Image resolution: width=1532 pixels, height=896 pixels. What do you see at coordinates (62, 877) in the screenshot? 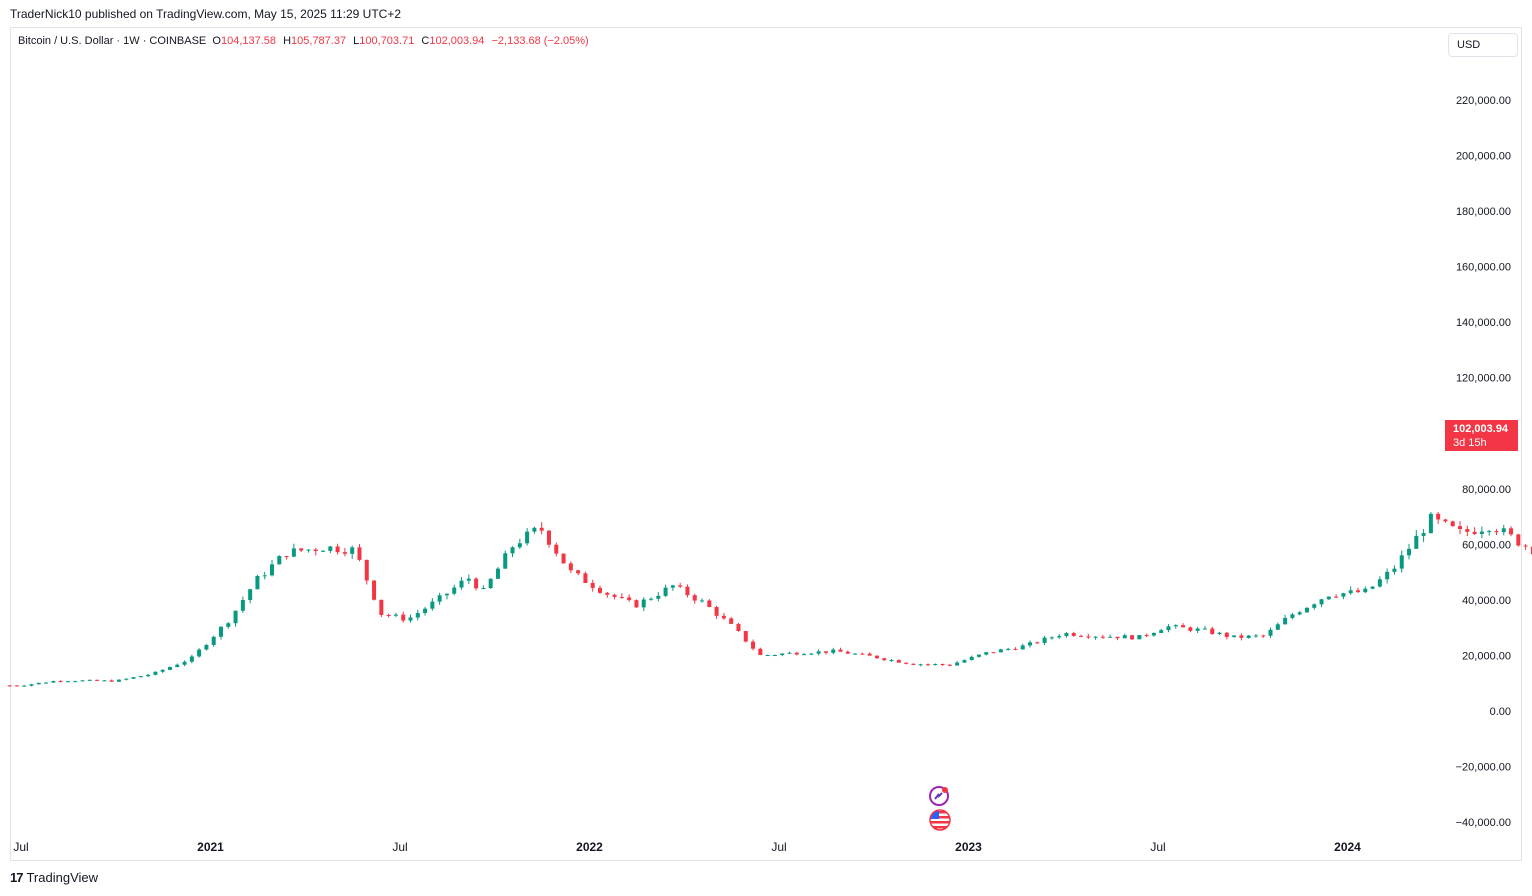
I see `tradingview-brand: TradingView` at bounding box center [62, 877].